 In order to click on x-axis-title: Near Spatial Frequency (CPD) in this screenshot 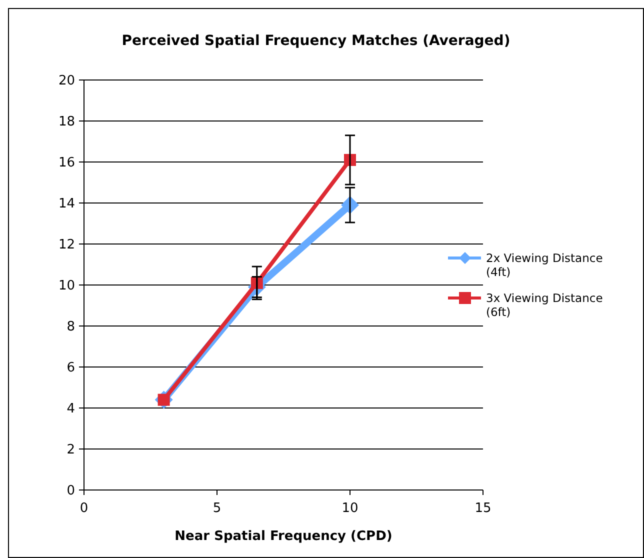, I will do `click(283, 536)`.